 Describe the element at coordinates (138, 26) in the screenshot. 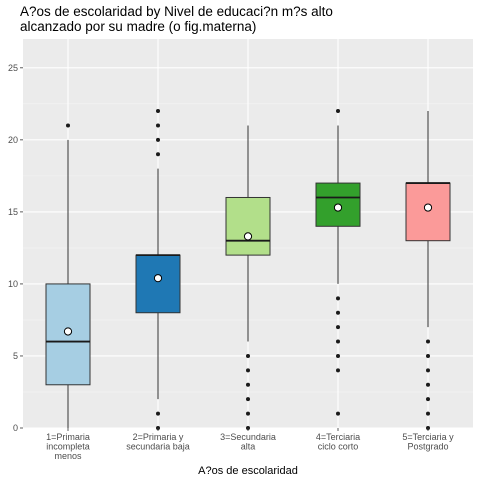

I see `chart-title-line-2: alcanzado por su madre (o fig.materna)` at that location.